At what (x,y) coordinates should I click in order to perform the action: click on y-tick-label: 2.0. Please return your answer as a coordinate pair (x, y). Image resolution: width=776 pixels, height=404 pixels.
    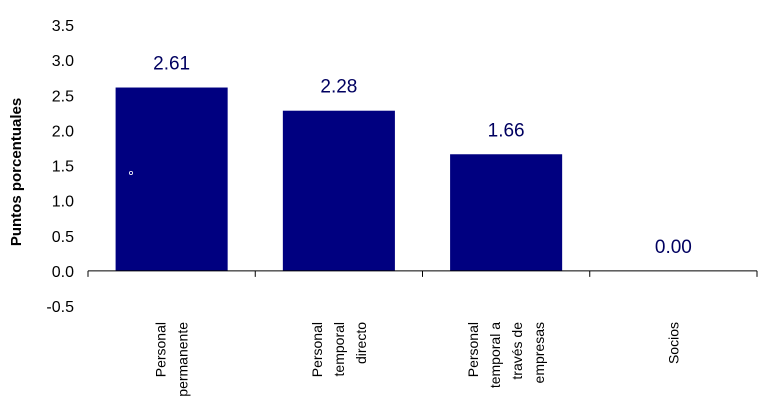
    Looking at the image, I should click on (63, 131).